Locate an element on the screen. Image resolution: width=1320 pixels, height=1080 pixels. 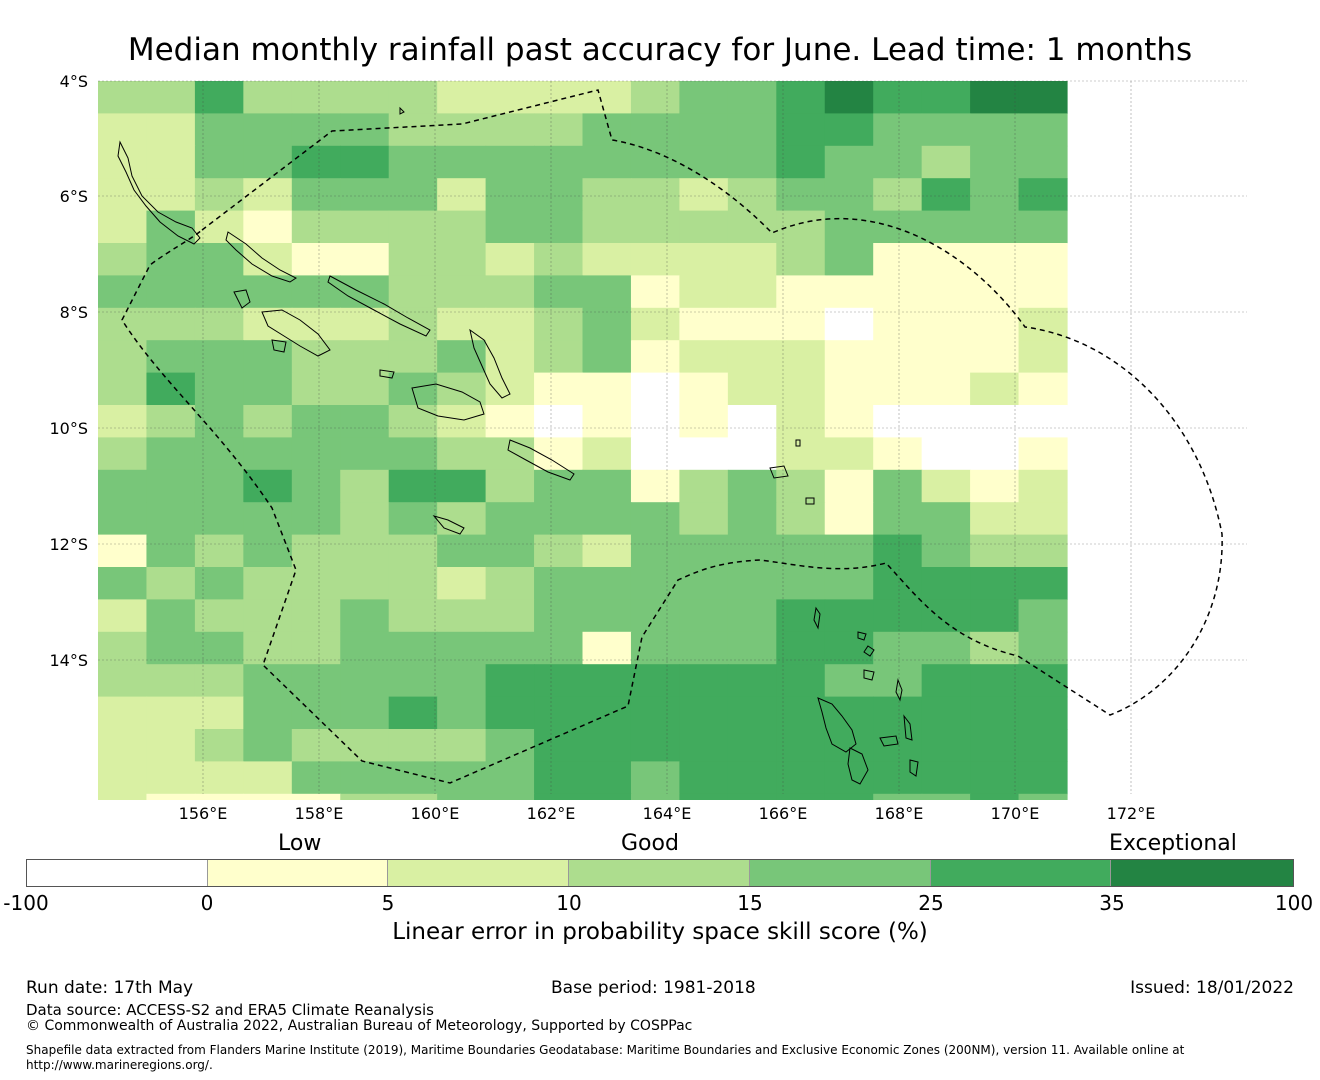
colorbar-tick: 10 is located at coordinates (569, 903).